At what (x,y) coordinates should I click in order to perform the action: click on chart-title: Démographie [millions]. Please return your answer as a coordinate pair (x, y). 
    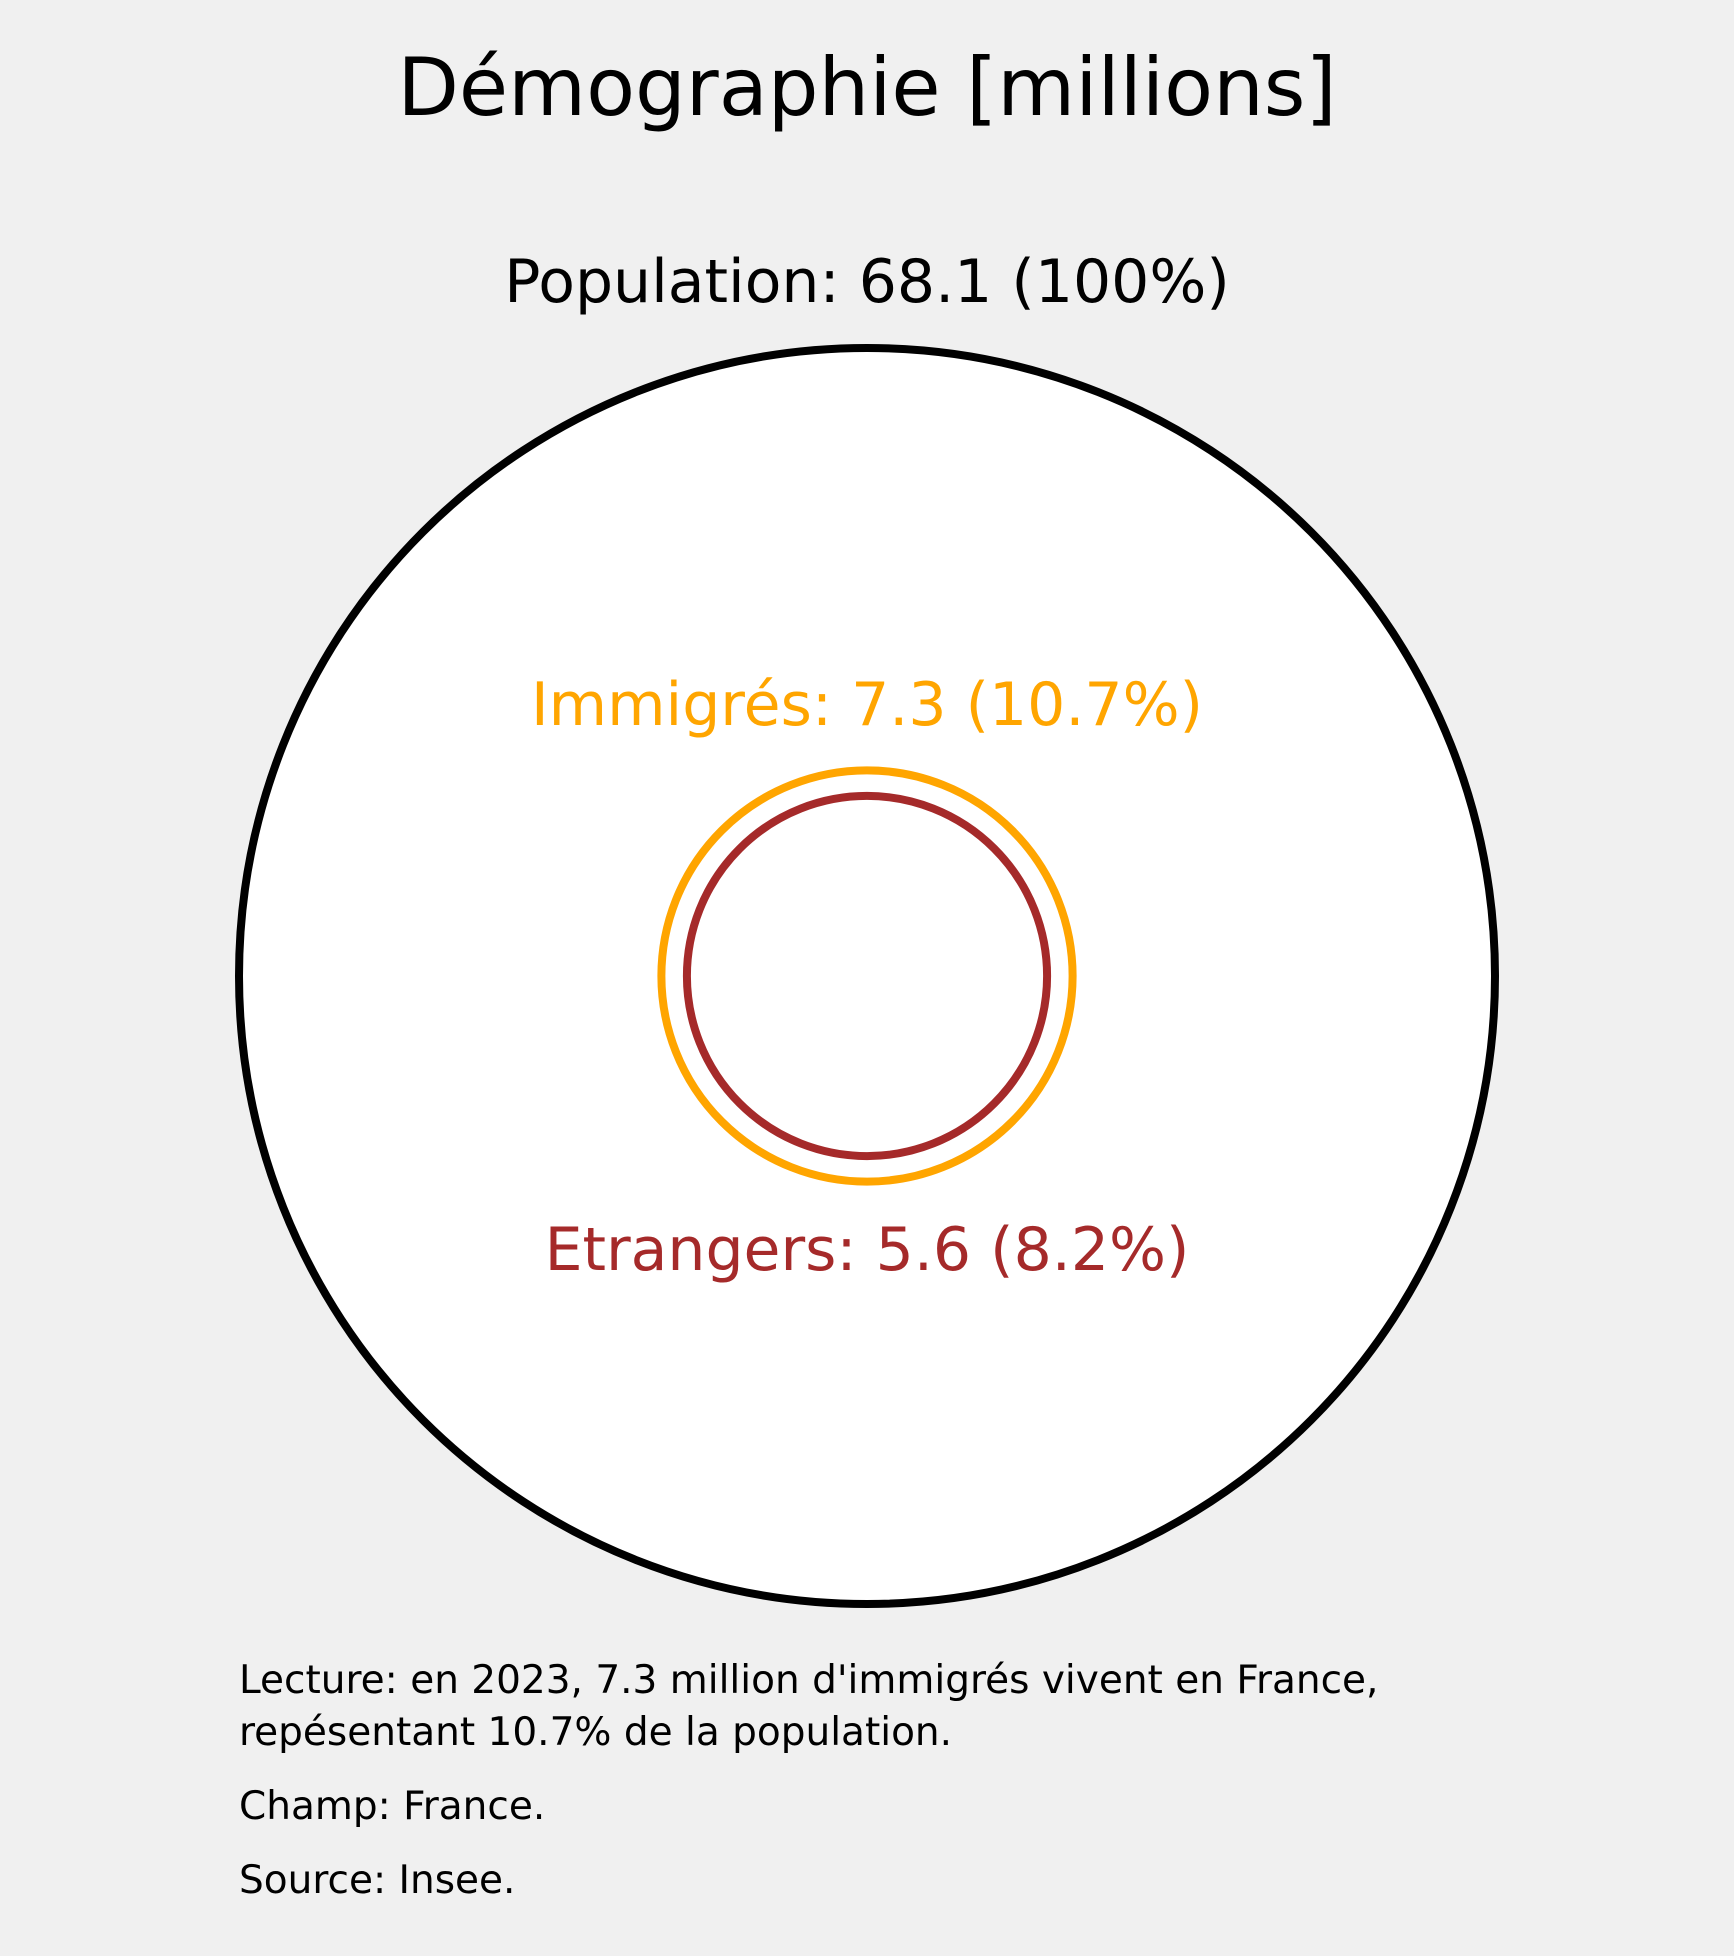
    Looking at the image, I should click on (866, 87).